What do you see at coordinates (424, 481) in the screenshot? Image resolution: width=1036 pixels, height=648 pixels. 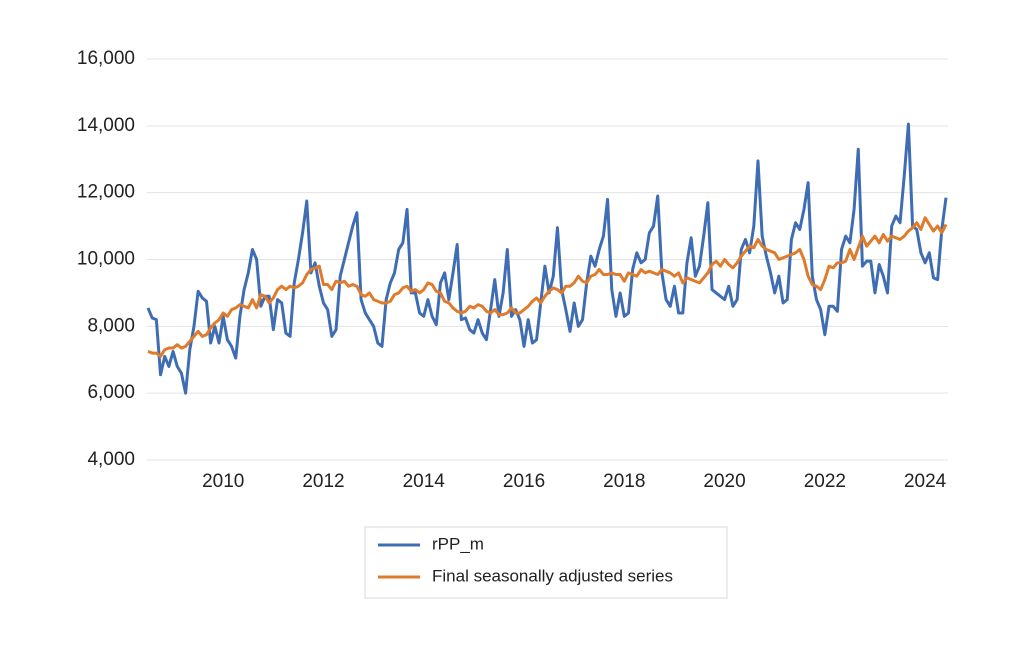 I see `x-tick-label: 2014` at bounding box center [424, 481].